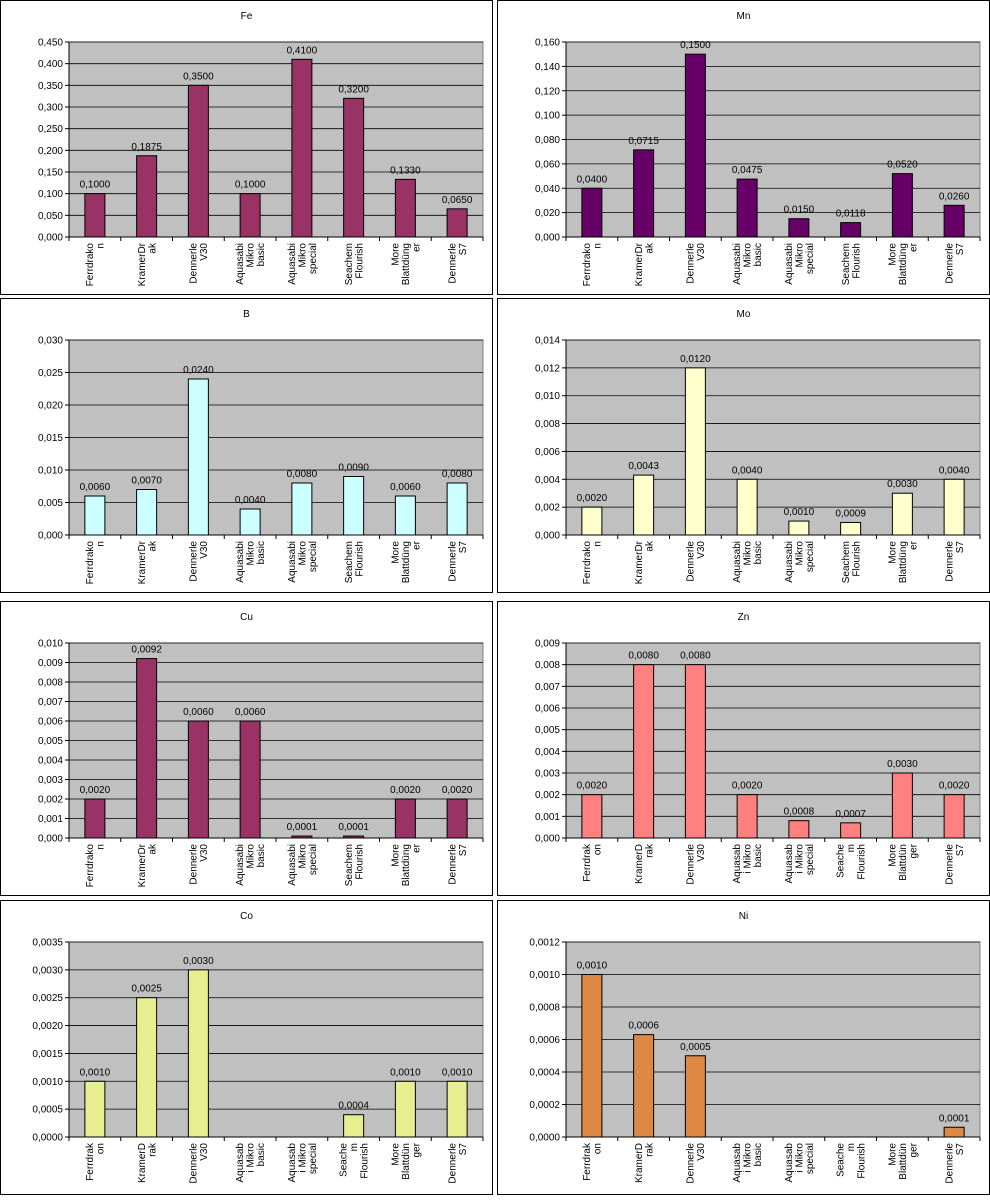  I want to click on data-label: 0,0040, so click(250, 500).